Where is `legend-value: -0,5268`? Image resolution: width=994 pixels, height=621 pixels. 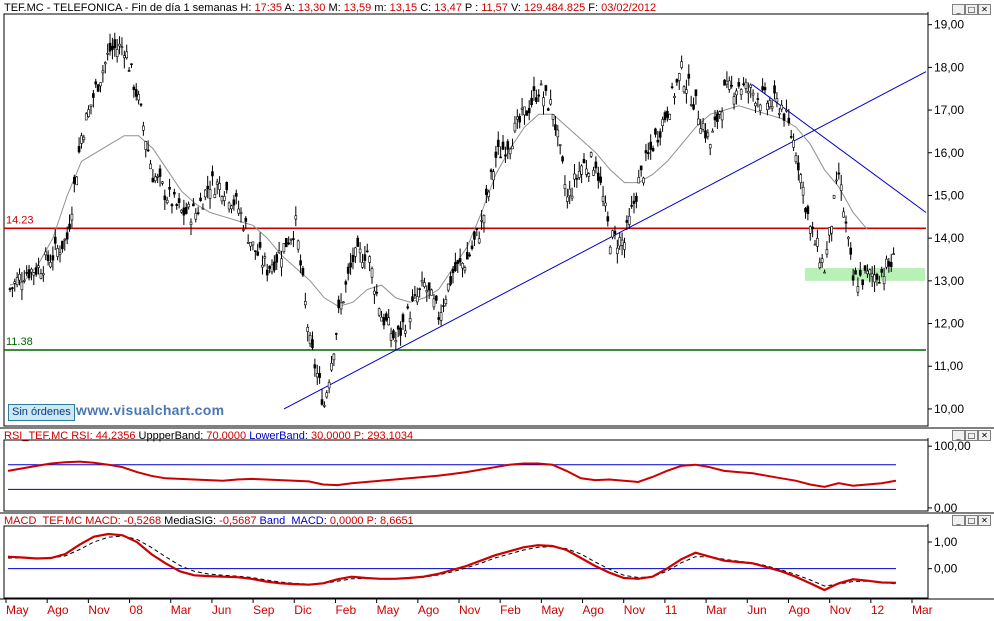 legend-value: -0,5268 is located at coordinates (142, 521).